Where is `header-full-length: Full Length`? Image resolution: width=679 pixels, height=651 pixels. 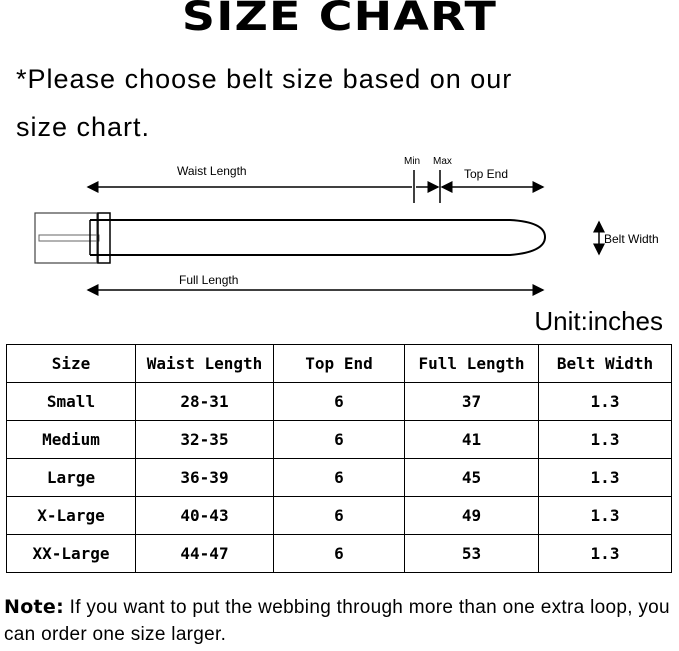 header-full-length: Full Length is located at coordinates (471, 363).